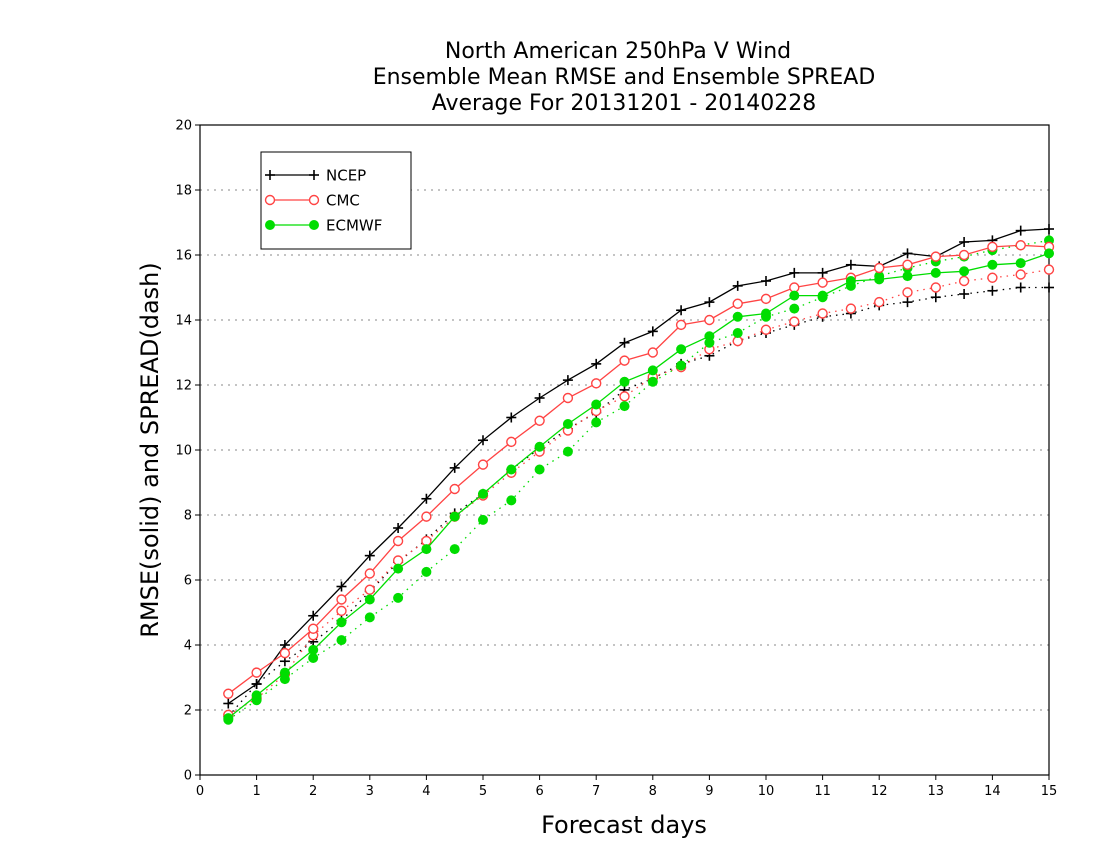  Describe the element at coordinates (183, 191) in the screenshot. I see `y-tick-label: 18` at that location.